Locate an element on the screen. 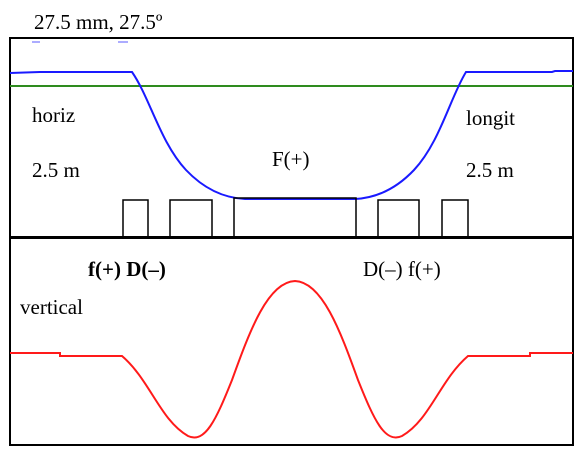 This screenshot has width=575, height=449. d-lens-right is located at coordinates (398, 217).